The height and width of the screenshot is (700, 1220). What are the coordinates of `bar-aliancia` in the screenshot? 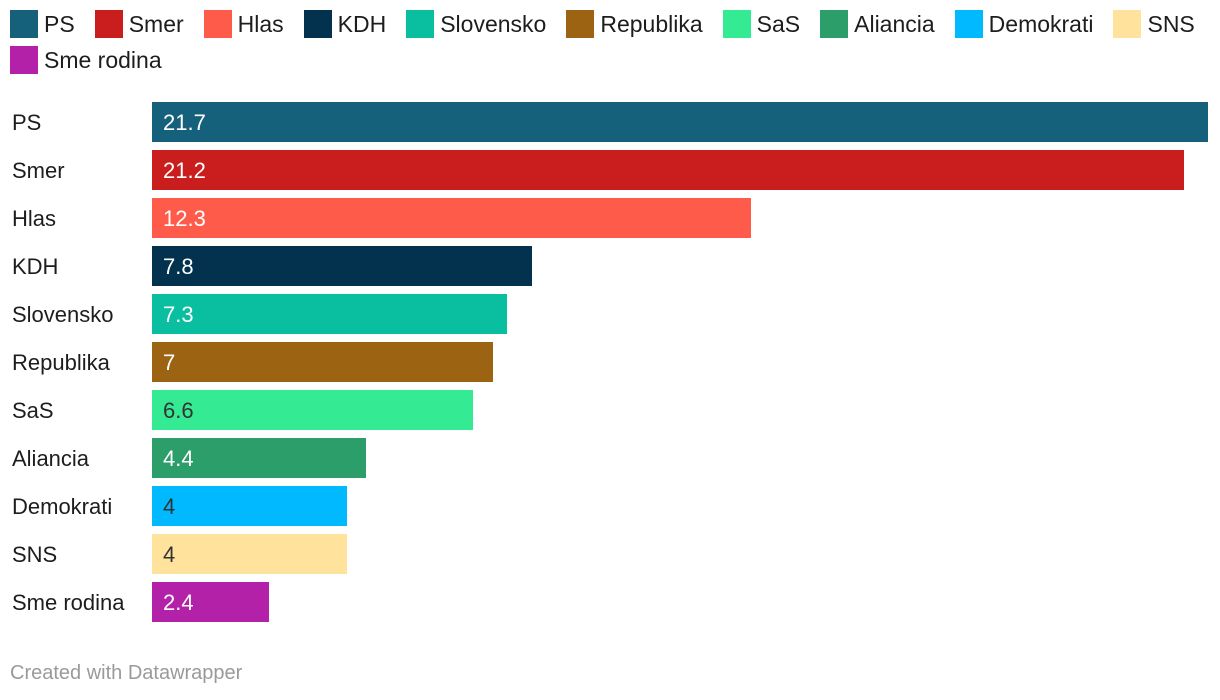 It's located at (259, 458).